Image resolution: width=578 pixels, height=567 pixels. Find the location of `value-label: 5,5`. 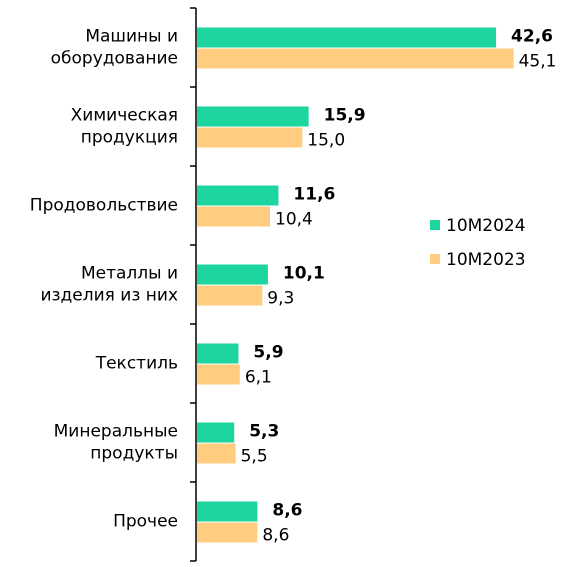

value-label: 5,5 is located at coordinates (254, 457).